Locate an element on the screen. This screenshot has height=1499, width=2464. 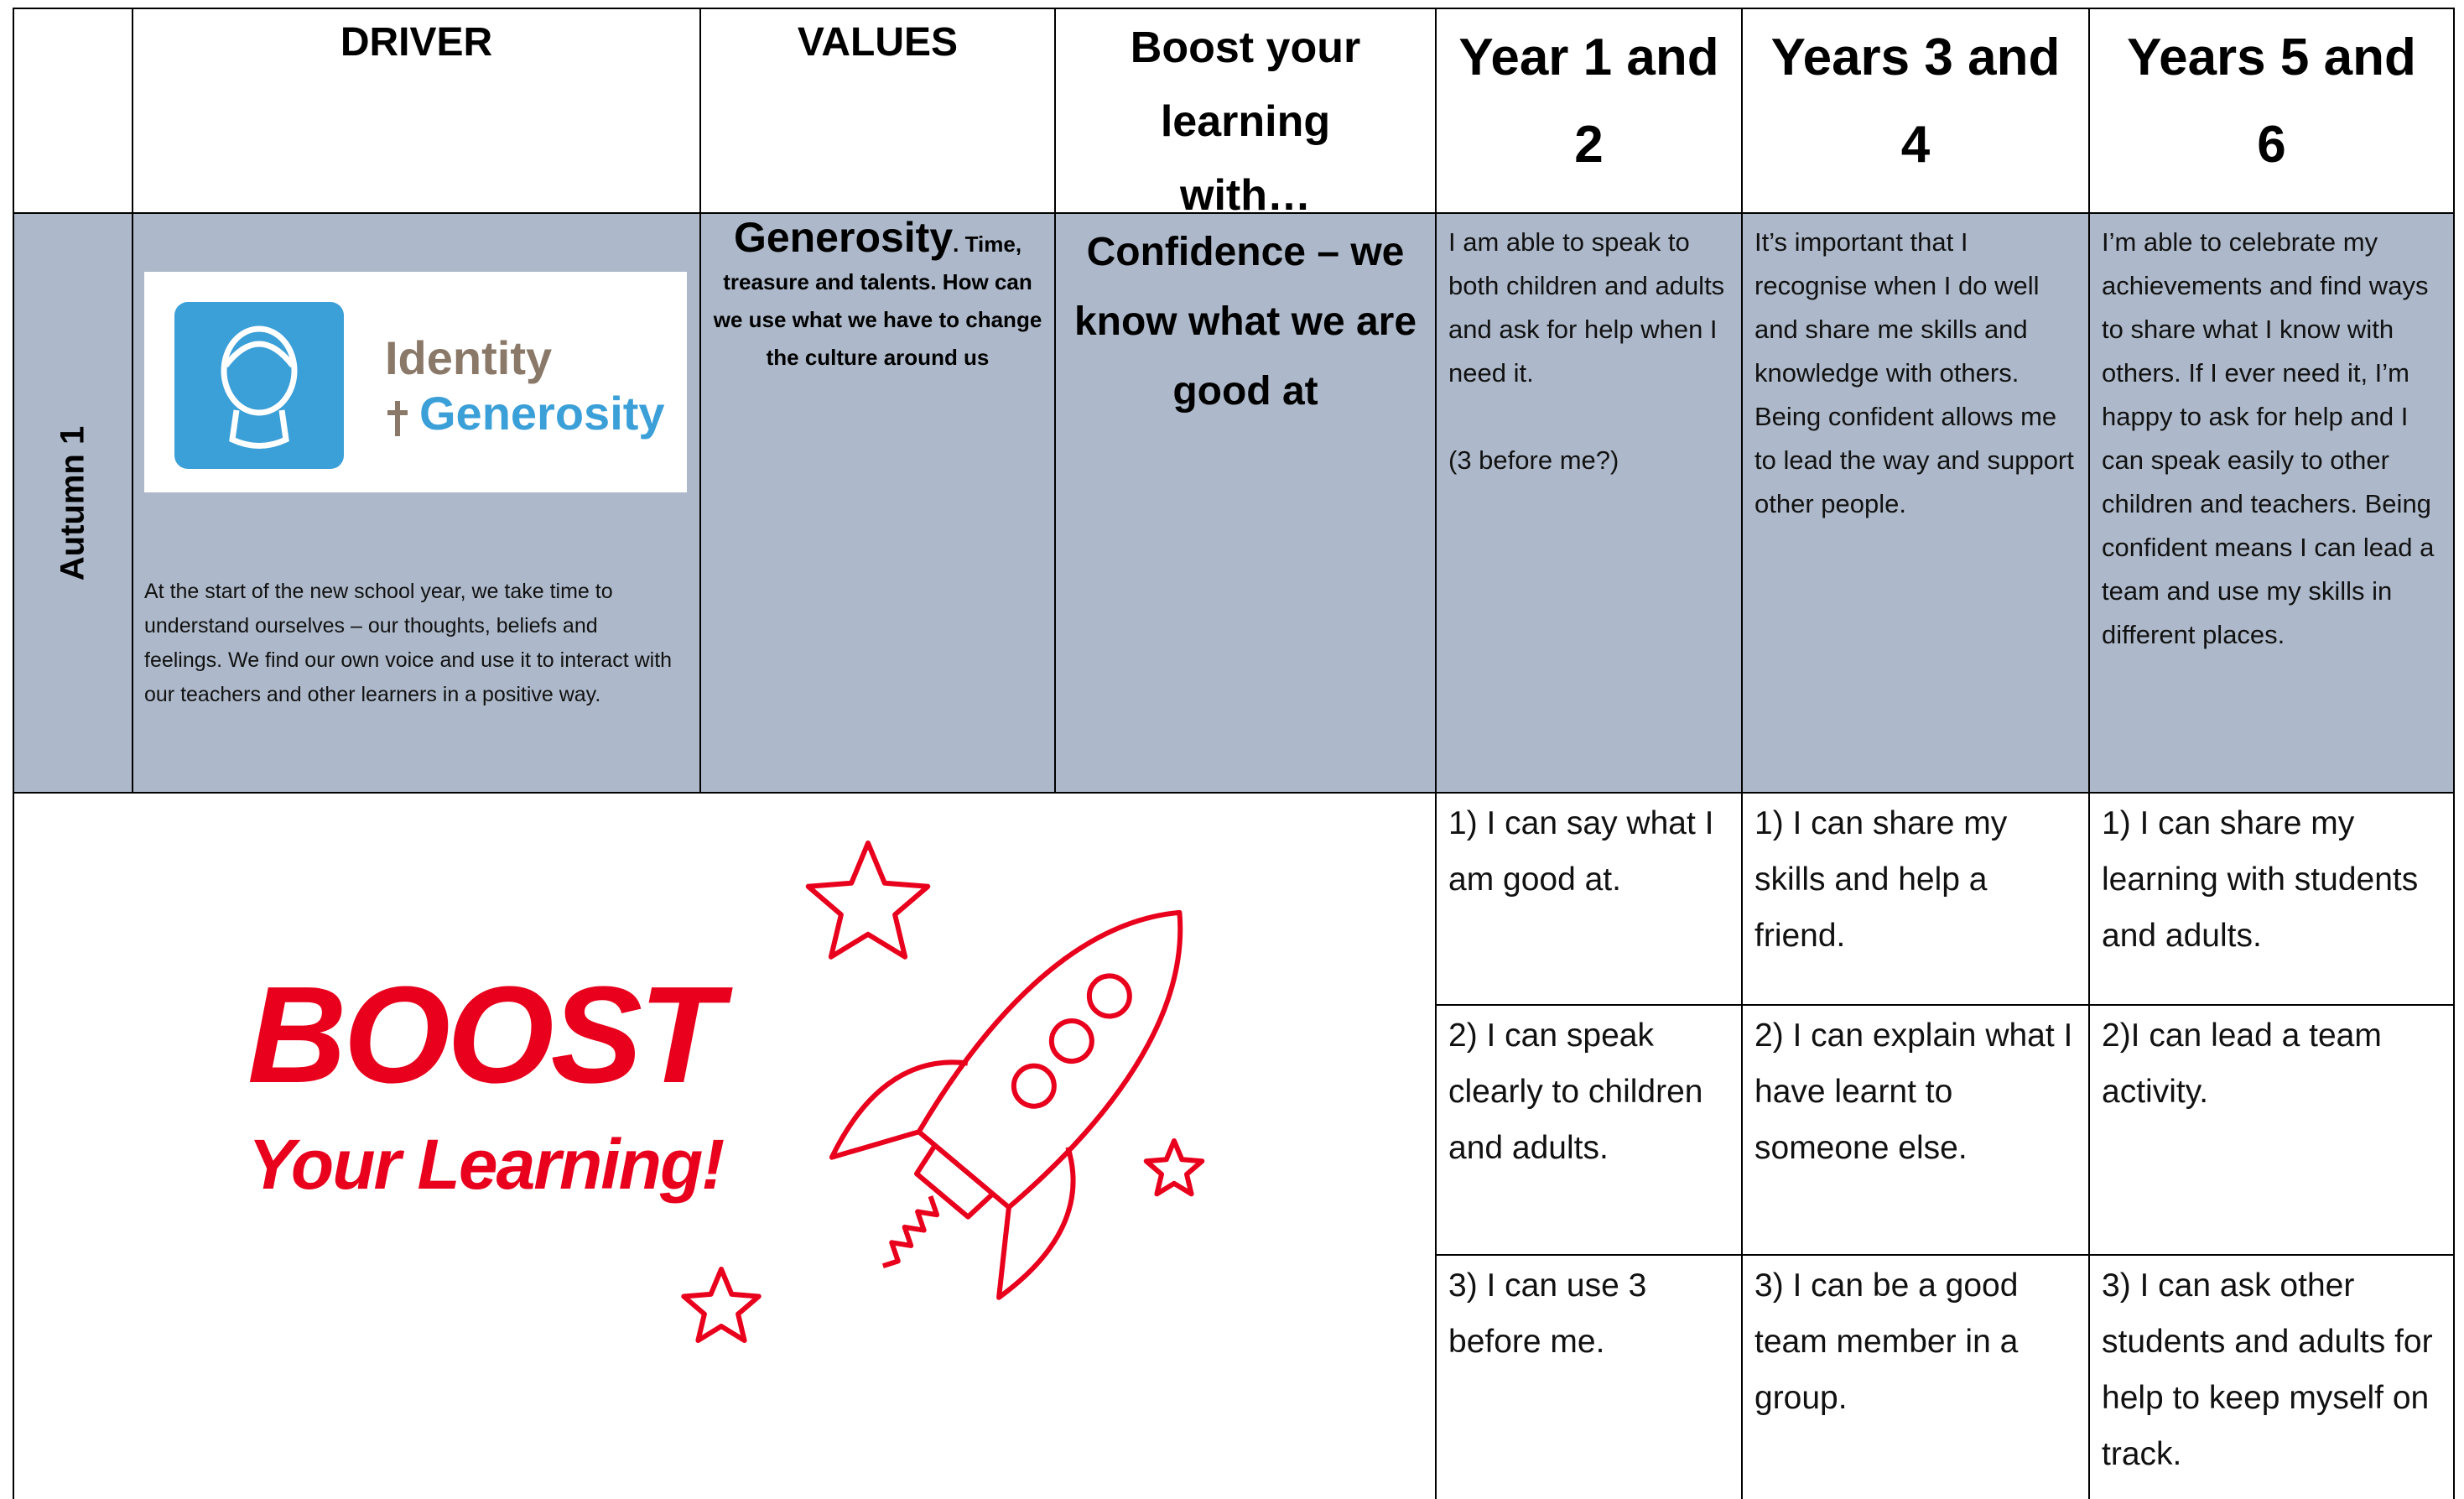
target-cell: 2)I can lead a team activity. is located at coordinates (2271, 1130).